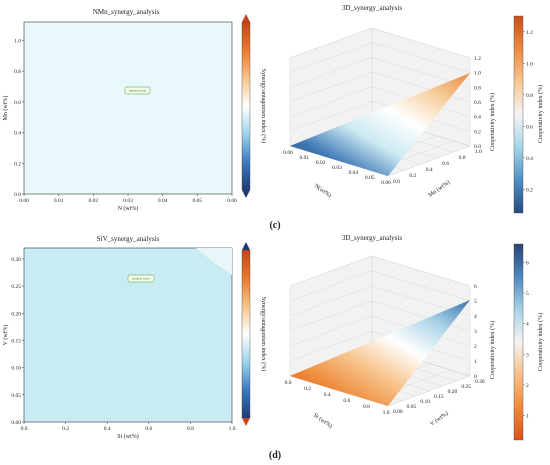  I want to click on d-3d-colorbar-tick-label: 2, so click(527, 386).